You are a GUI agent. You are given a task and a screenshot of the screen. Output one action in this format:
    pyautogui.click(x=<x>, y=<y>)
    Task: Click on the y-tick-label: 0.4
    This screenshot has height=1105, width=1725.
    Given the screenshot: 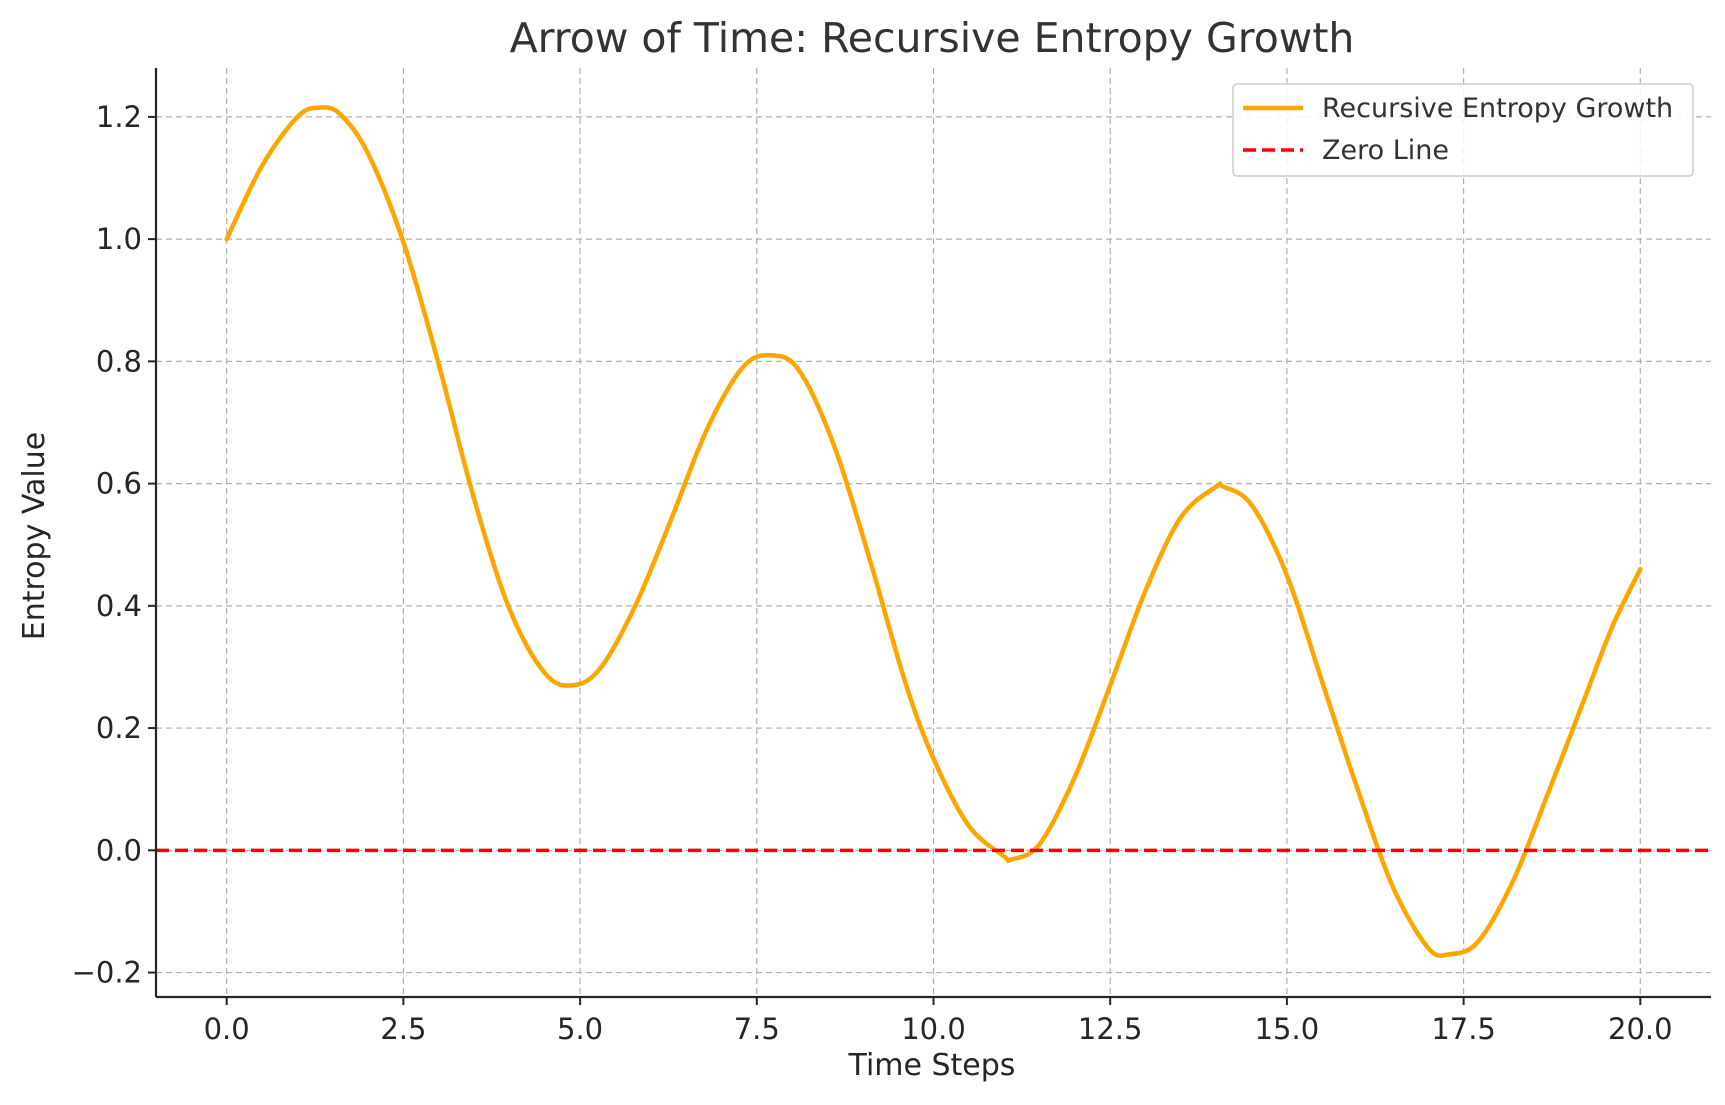 What is the action you would take?
    pyautogui.click(x=119, y=606)
    